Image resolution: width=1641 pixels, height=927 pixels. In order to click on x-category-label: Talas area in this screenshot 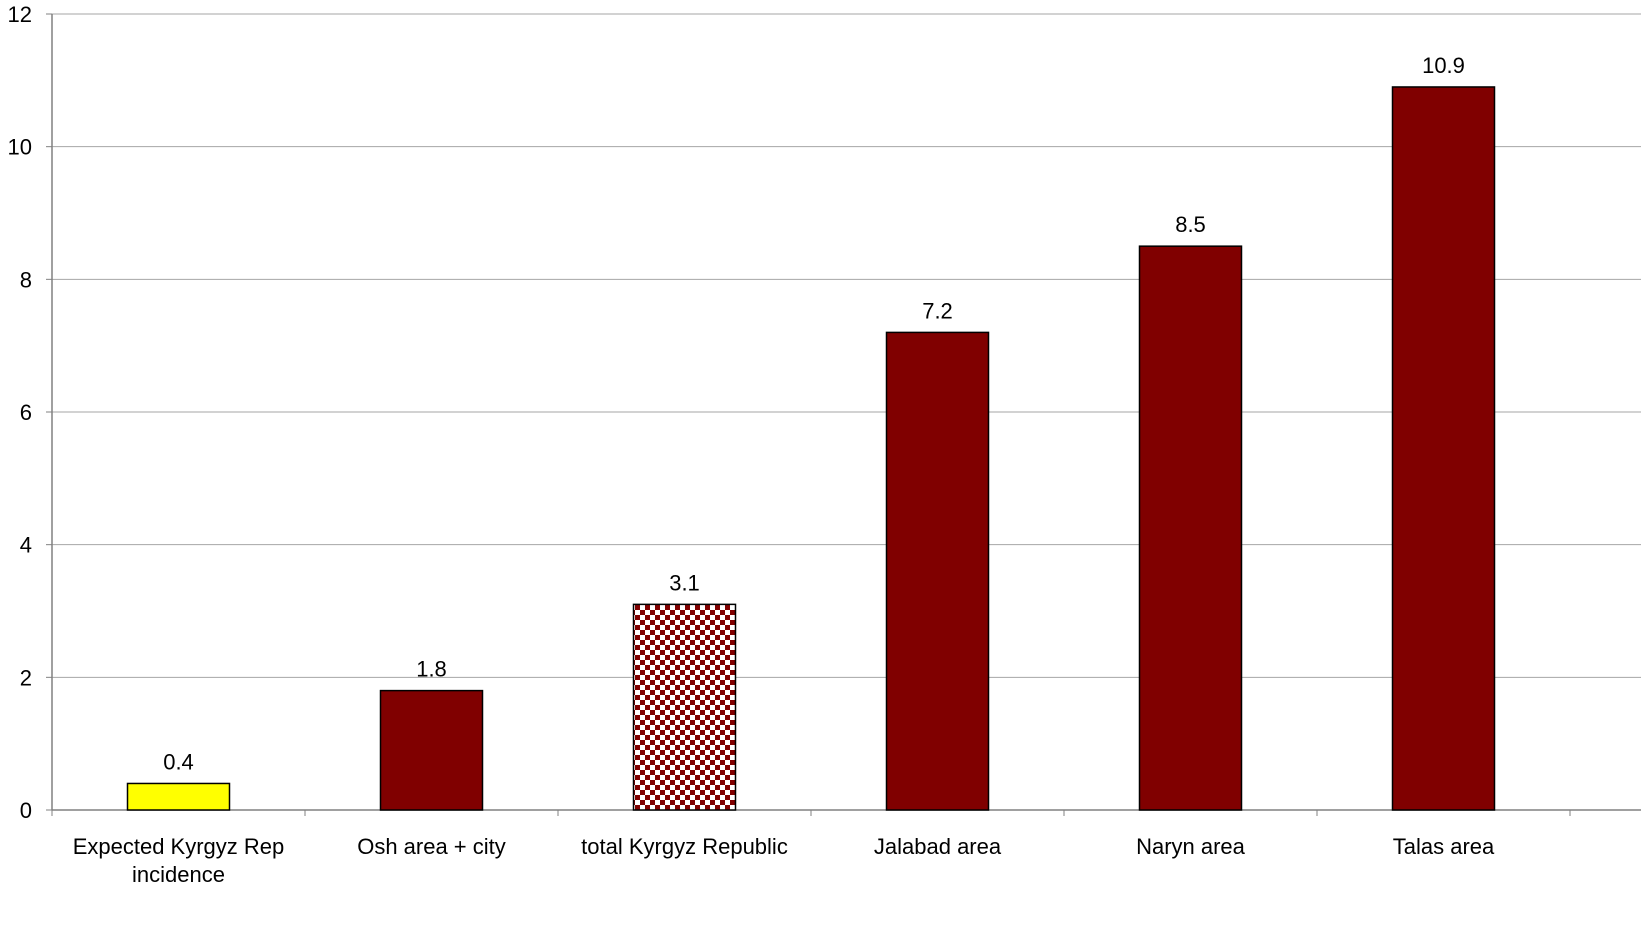, I will do `click(1444, 846)`.